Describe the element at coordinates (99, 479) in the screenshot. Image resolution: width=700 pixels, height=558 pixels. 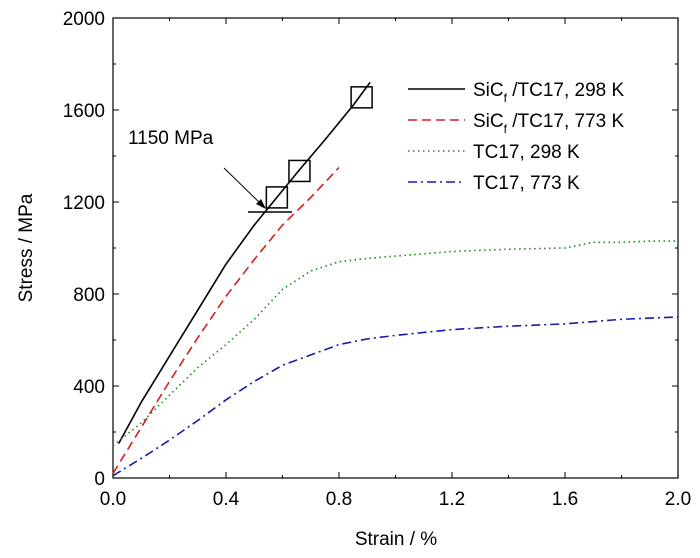
I see `y-tick-label: 0` at that location.